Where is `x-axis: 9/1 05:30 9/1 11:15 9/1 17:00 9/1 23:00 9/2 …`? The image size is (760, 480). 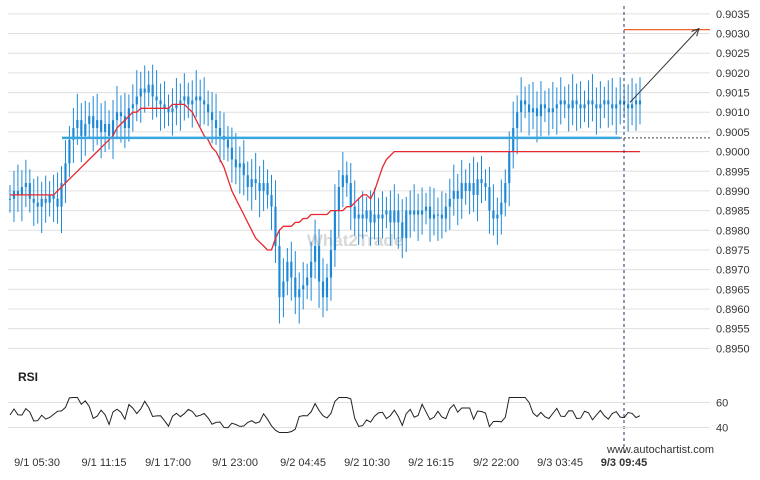 x-axis: 9/1 05:30 9/1 11:15 9/1 17:00 9/1 23:00 9/2 … is located at coordinates (330, 463).